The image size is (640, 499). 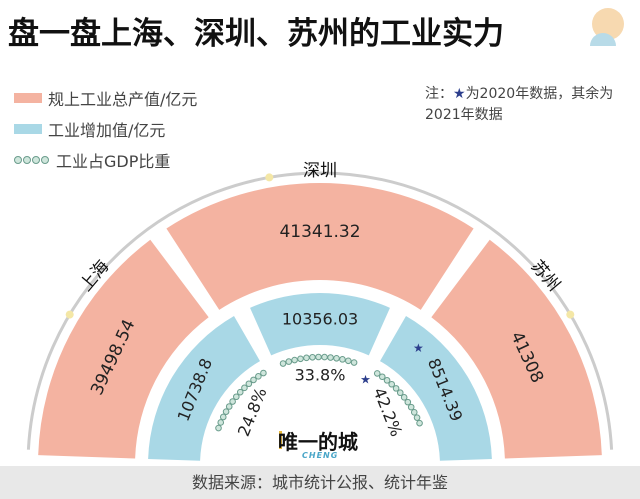 I want to click on note-prefix: 注：, so click(x=439, y=94).